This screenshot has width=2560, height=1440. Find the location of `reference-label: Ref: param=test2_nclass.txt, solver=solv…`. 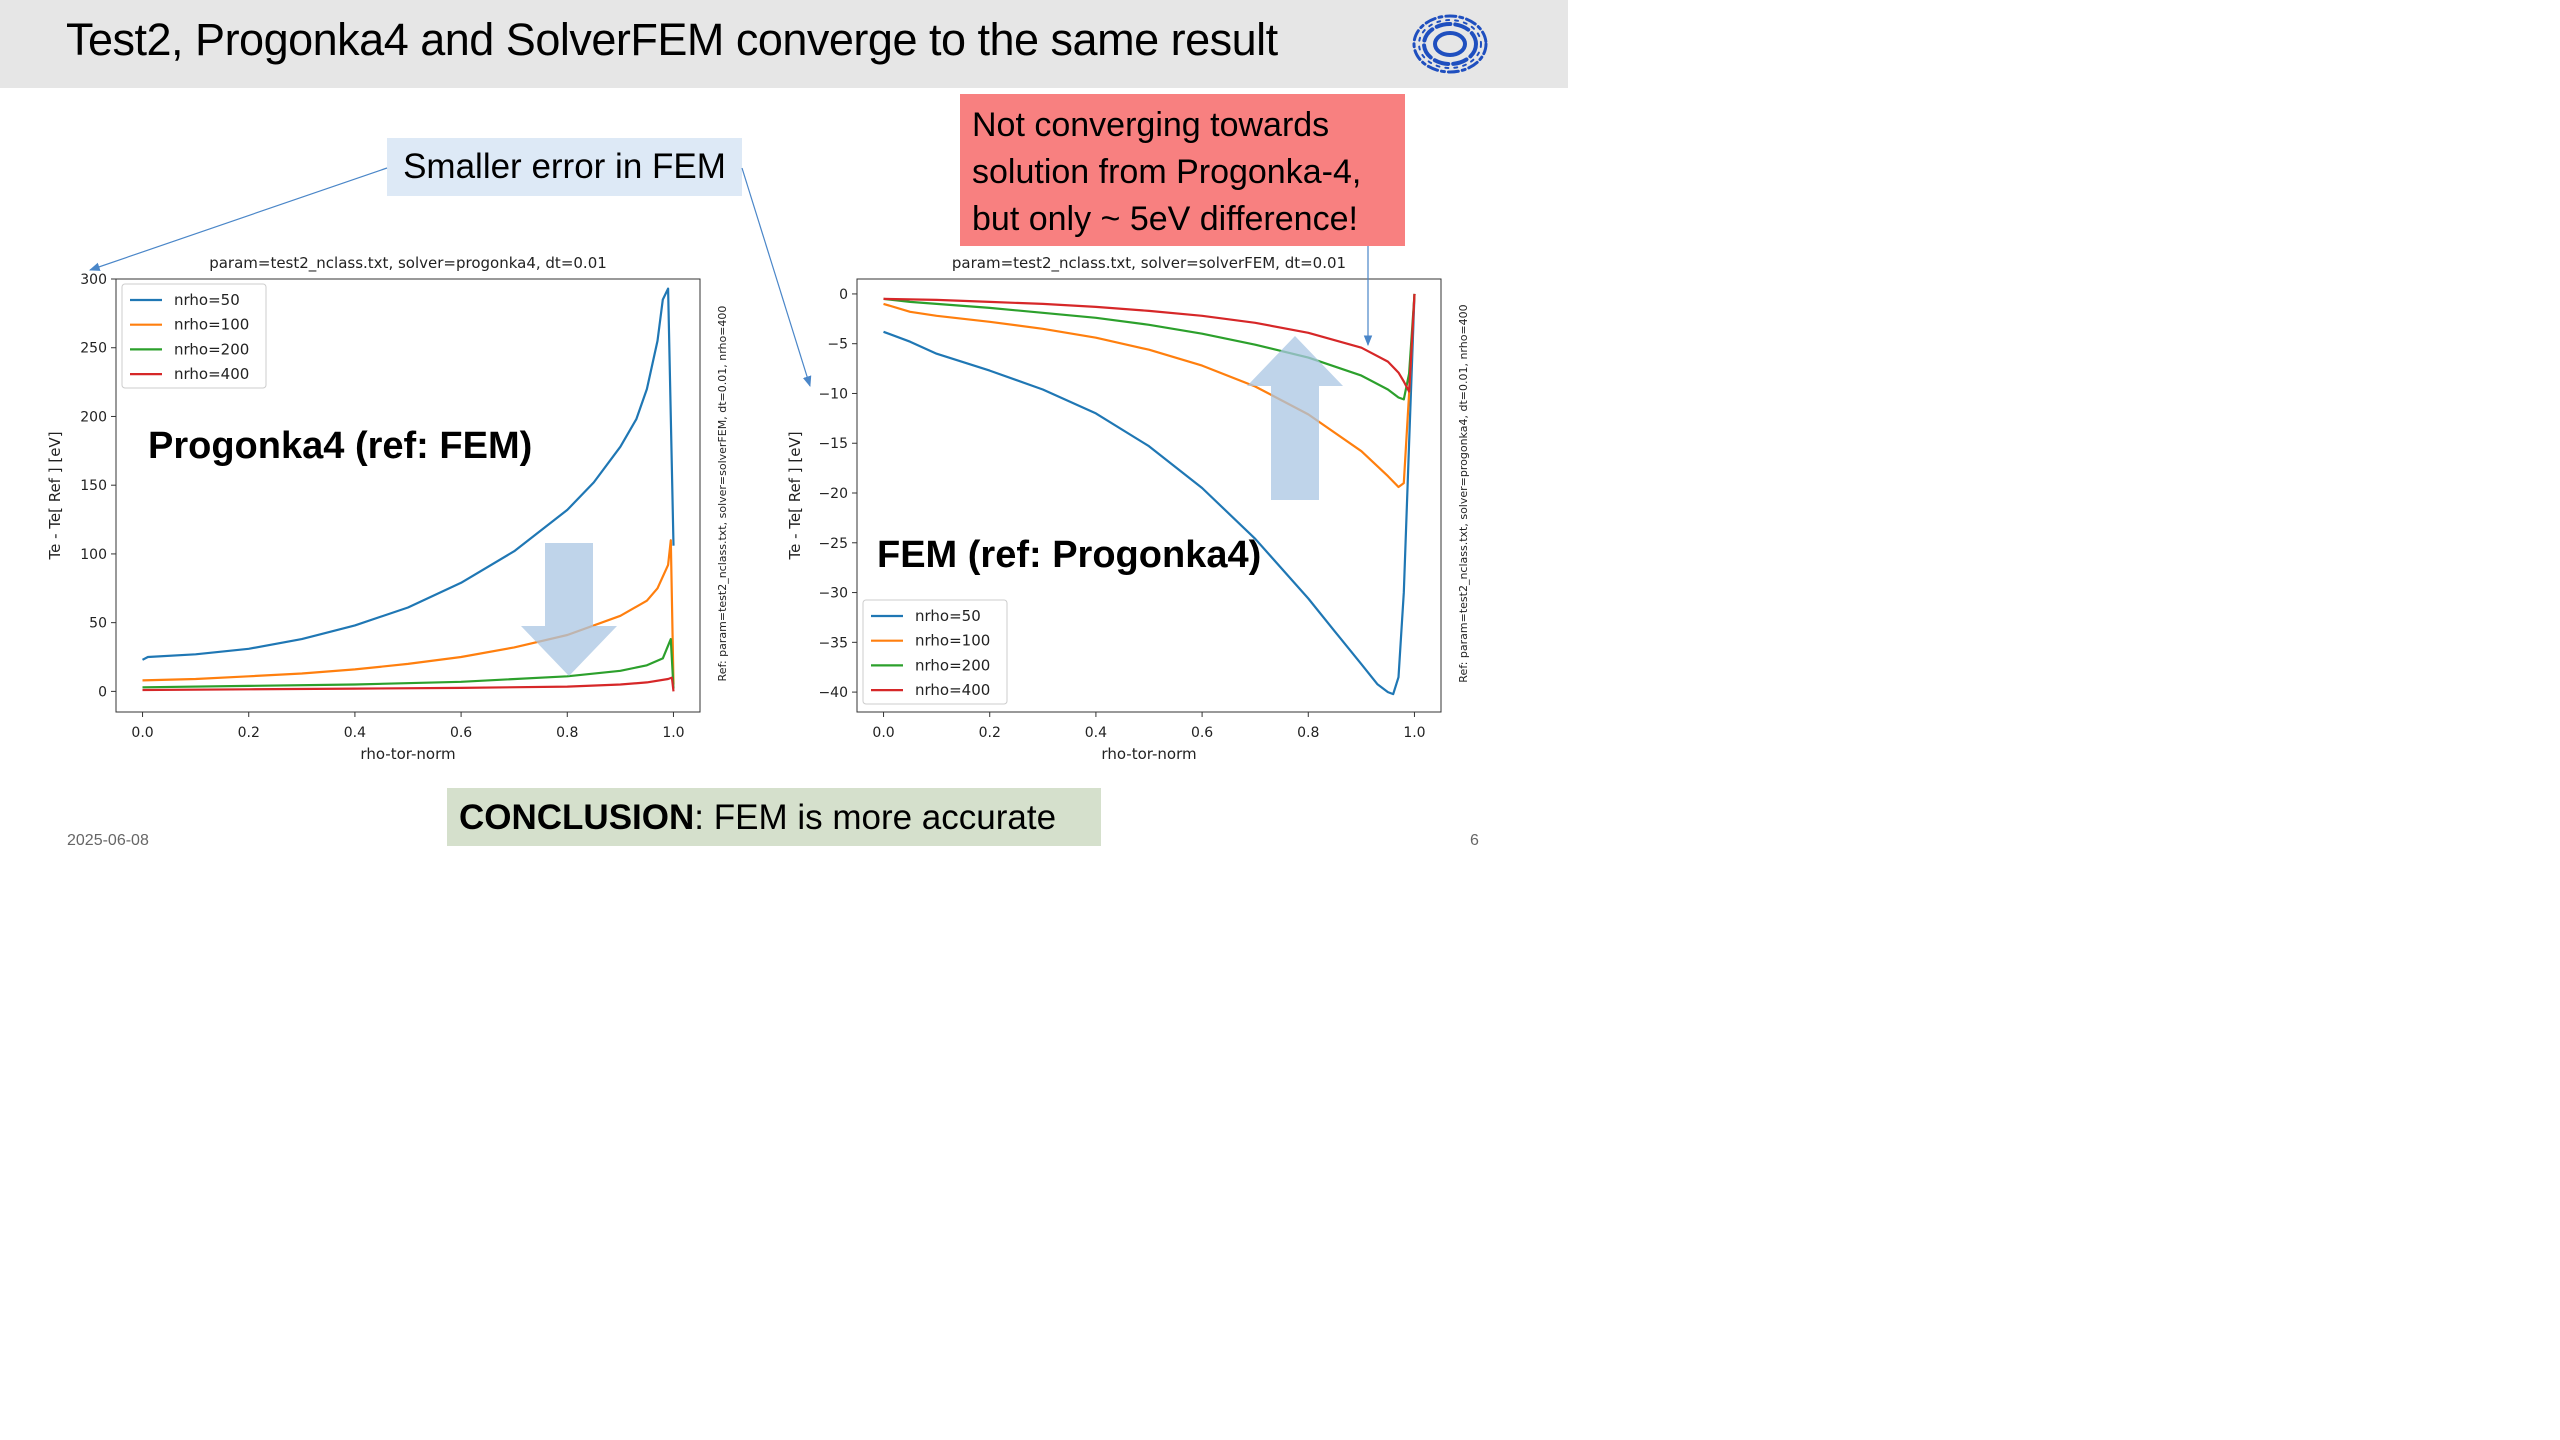

reference-label: Ref: param=test2_nclass.txt, solver=solv… is located at coordinates (722, 494).